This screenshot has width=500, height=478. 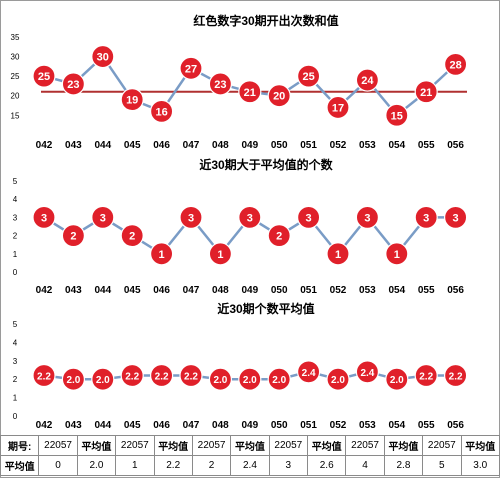 I want to click on data-label: 27, so click(x=191, y=69).